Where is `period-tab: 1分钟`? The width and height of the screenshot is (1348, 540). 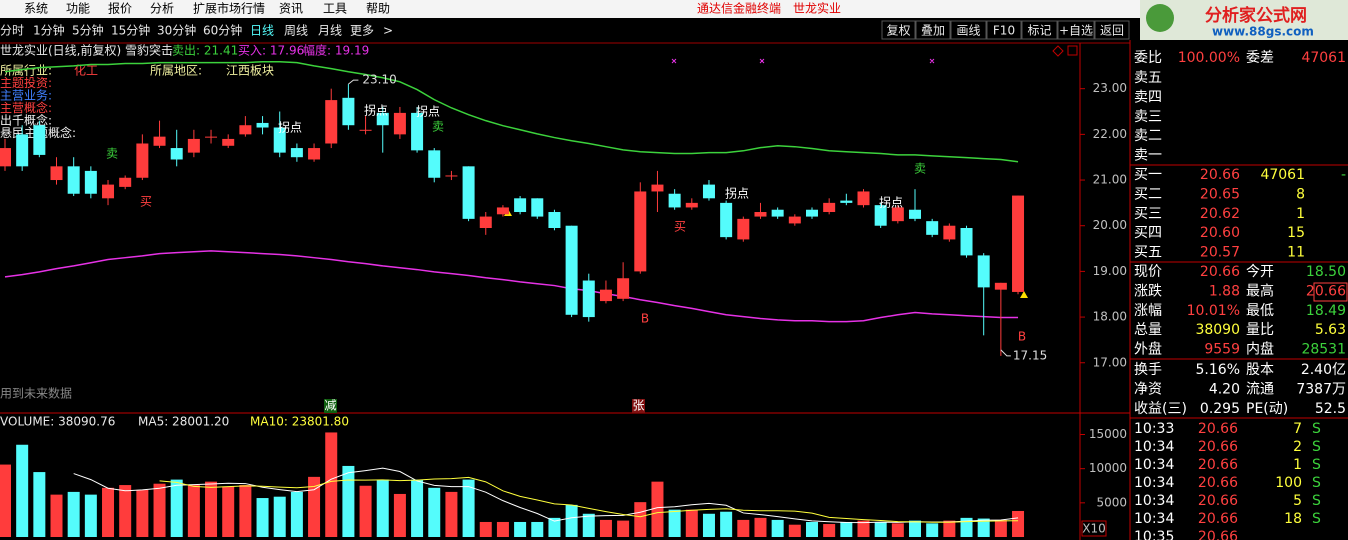
period-tab: 1分钟 is located at coordinates (49, 30).